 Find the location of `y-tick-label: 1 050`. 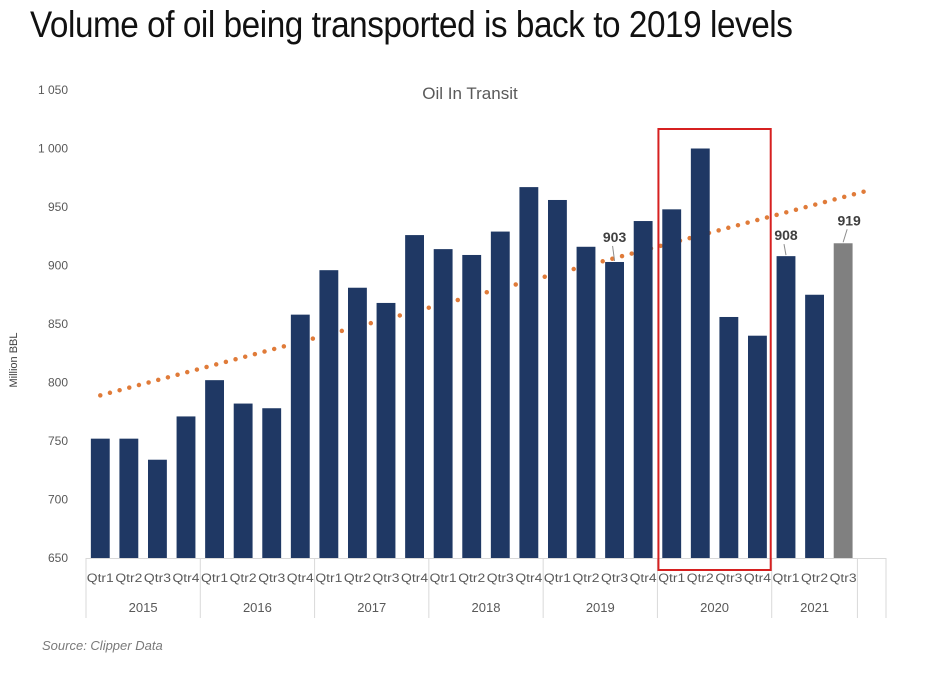

y-tick-label: 1 050 is located at coordinates (53, 90).